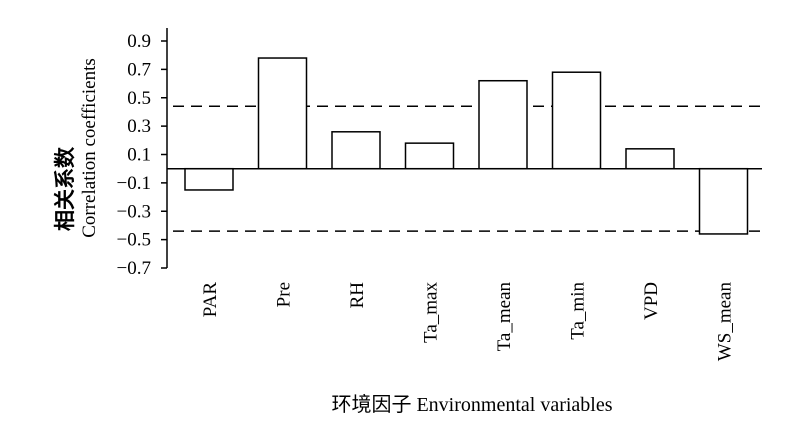 This screenshot has width=800, height=433. I want to click on y-tick-label: −0.3, so click(134, 211).